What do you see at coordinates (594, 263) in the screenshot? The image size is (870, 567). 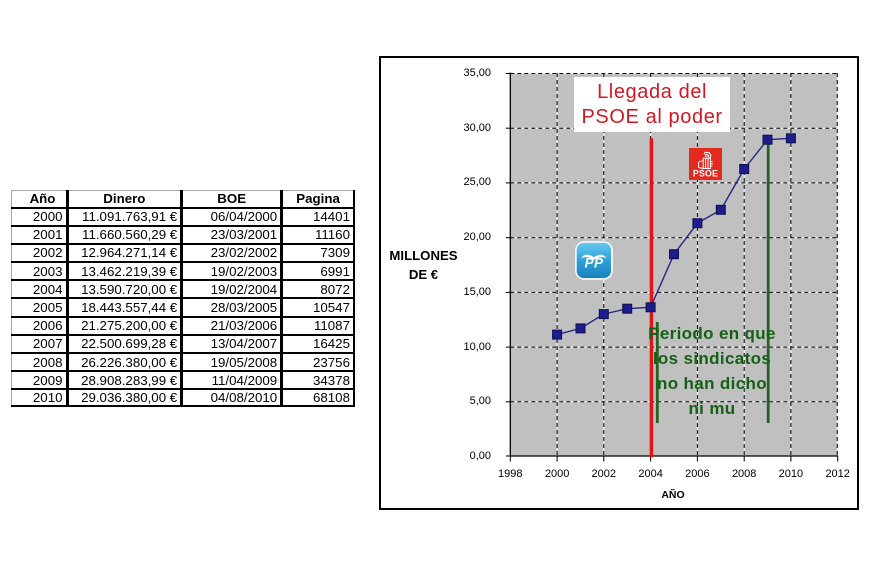 I see `svg-text: PP` at bounding box center [594, 263].